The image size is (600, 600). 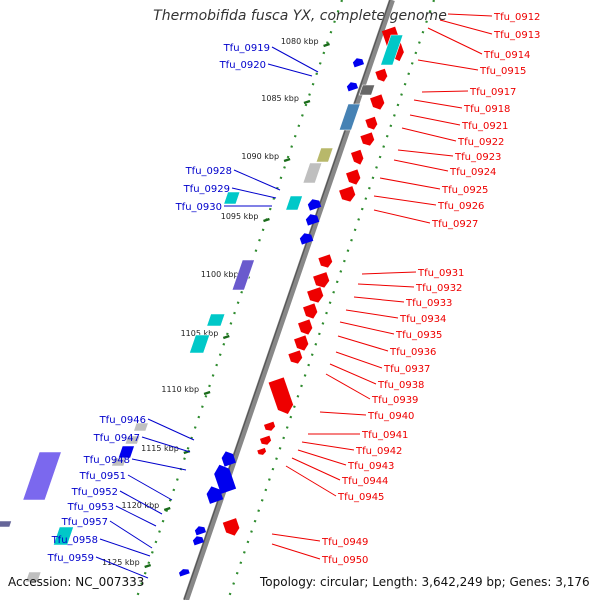 What do you see at coordinates (364, 481) in the screenshot?
I see `forward-gene-label: Tfu_0944` at bounding box center [364, 481].